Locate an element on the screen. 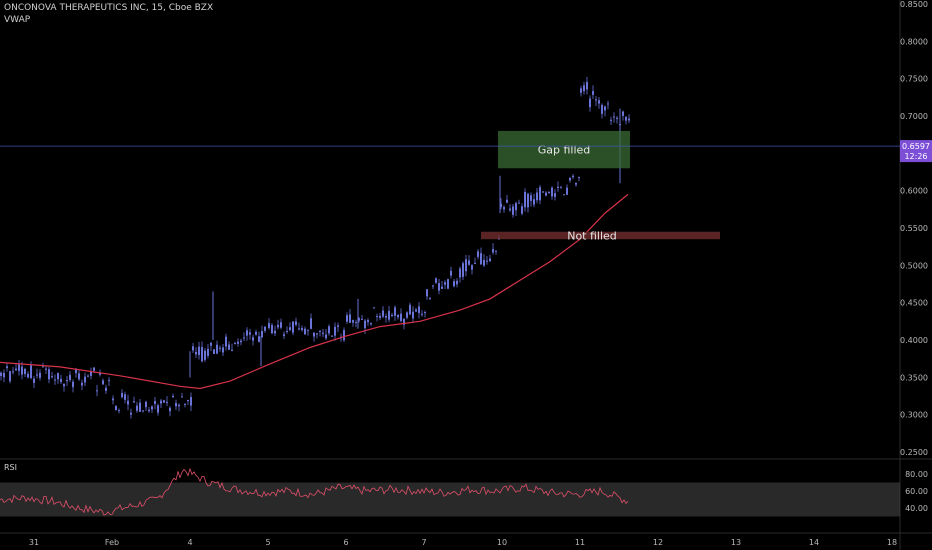  price-tick-label: 0.3000 is located at coordinates (914, 415).